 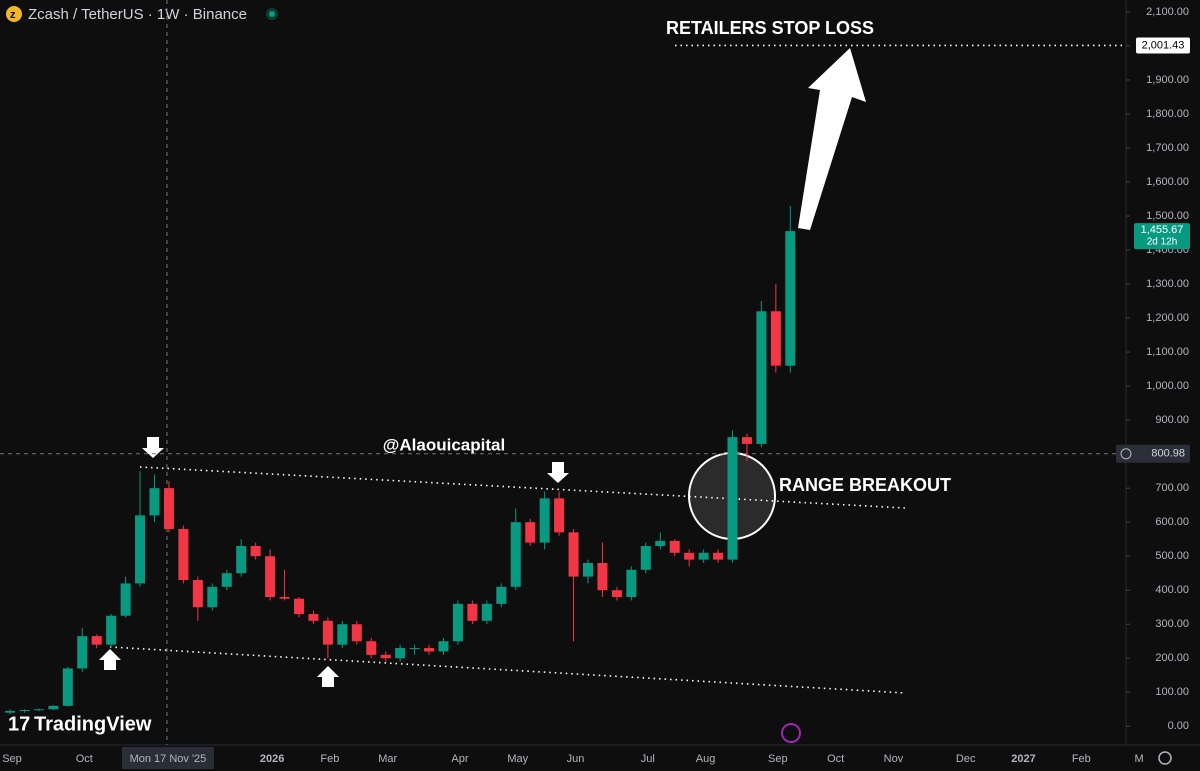 I want to click on coin-icon-glyph: z, so click(x=13, y=15).